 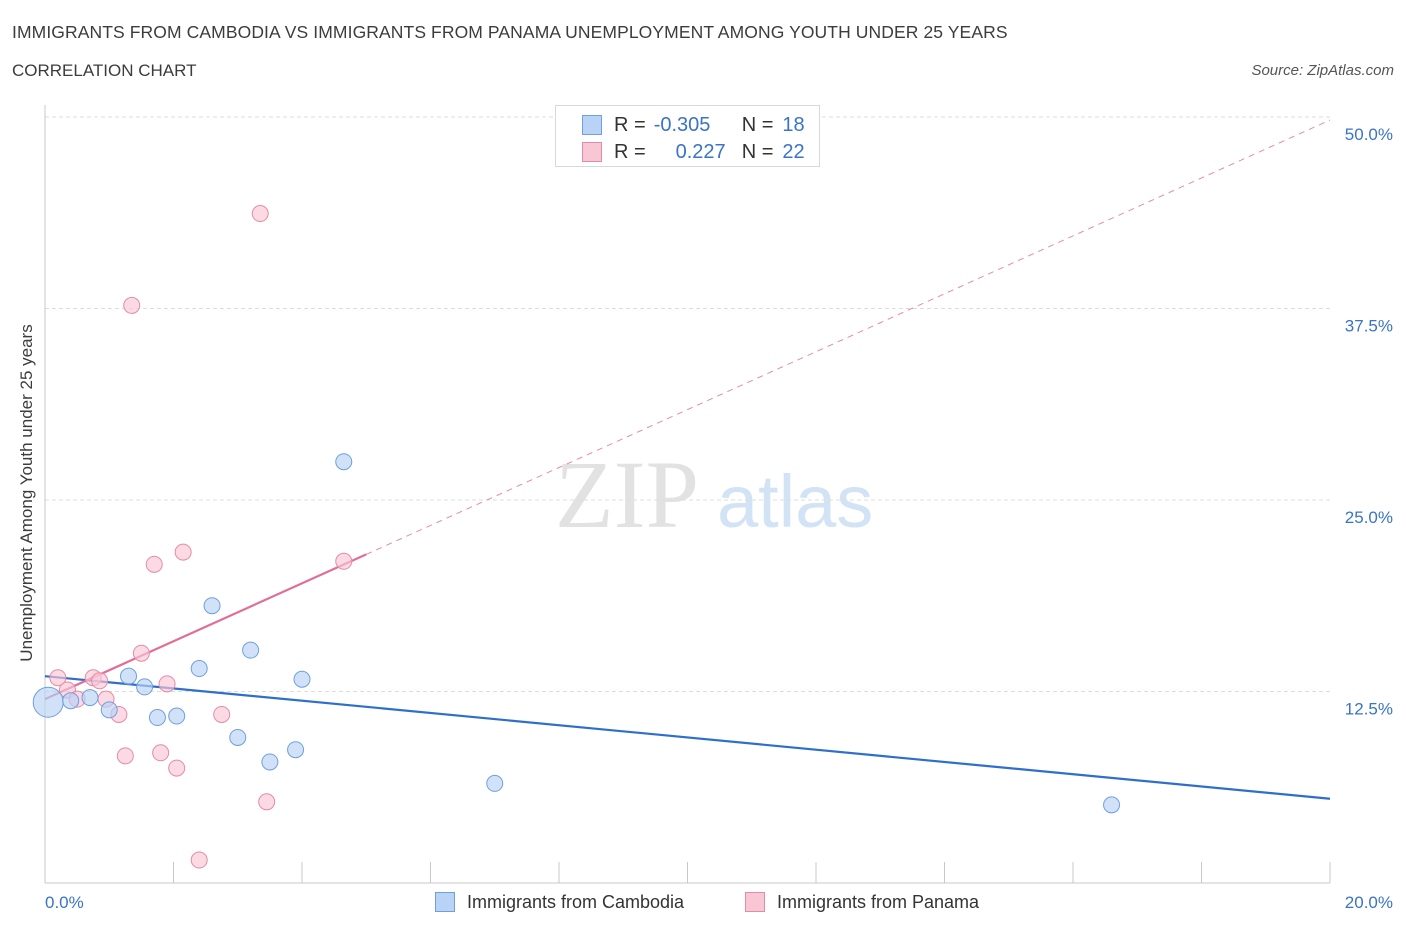 I want to click on legend-r-value-panama: 0.227, so click(x=700, y=151).